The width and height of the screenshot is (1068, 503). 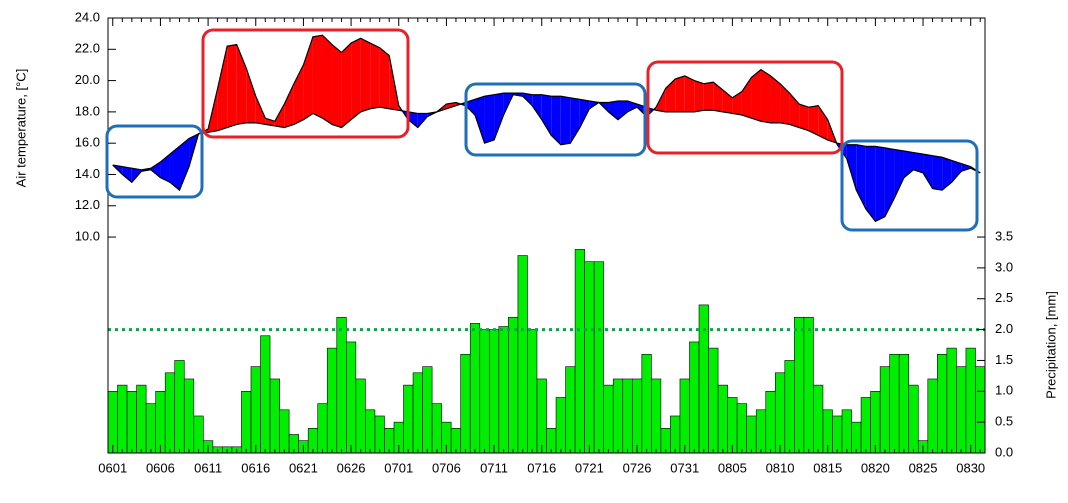 What do you see at coordinates (923, 467) in the screenshot?
I see `x-tick-label: 0825` at bounding box center [923, 467].